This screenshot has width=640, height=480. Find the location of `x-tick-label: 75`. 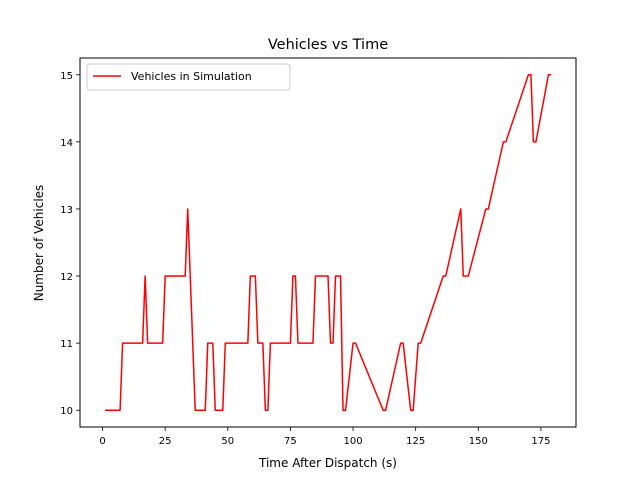

x-tick-label: 75 is located at coordinates (290, 441).